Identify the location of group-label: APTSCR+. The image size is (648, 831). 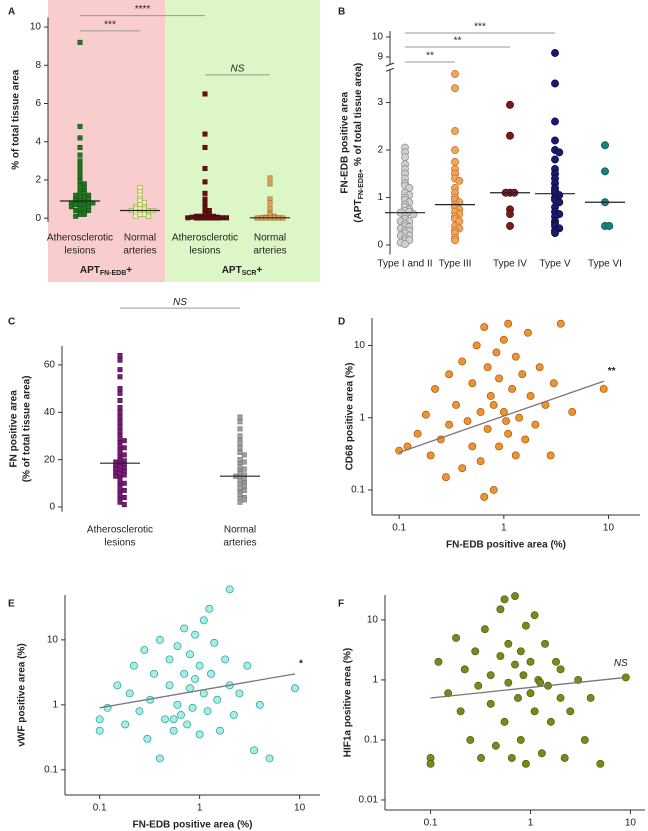
(242, 271).